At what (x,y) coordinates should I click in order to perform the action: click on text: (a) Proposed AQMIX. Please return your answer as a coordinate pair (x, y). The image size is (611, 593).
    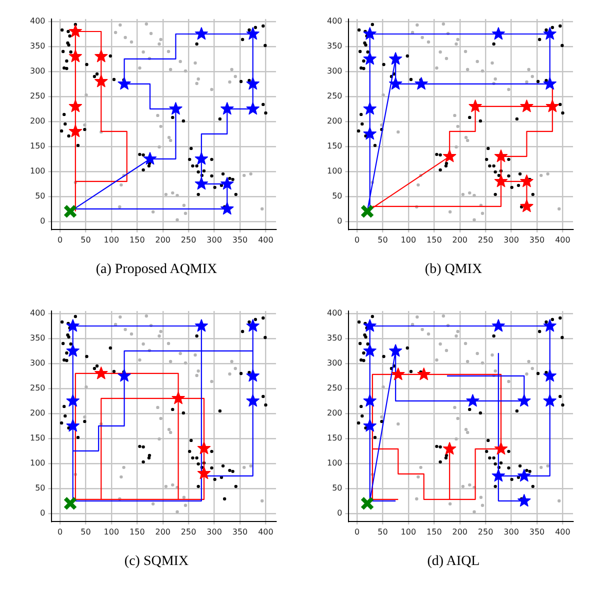
    Looking at the image, I should click on (157, 270).